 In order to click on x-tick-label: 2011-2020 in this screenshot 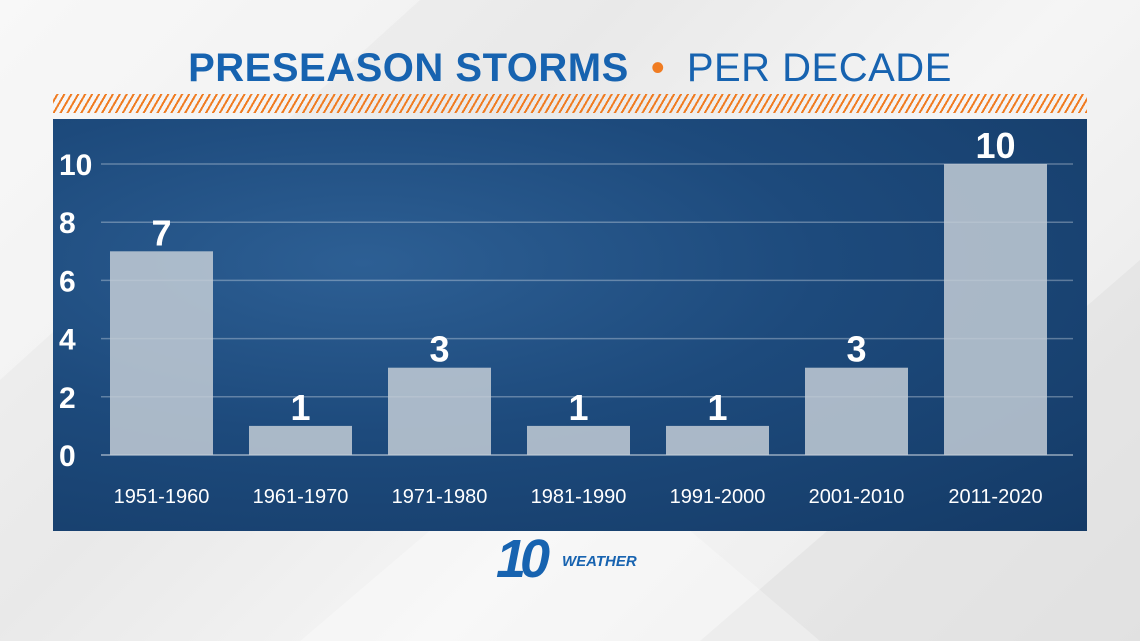, I will do `click(995, 497)`.